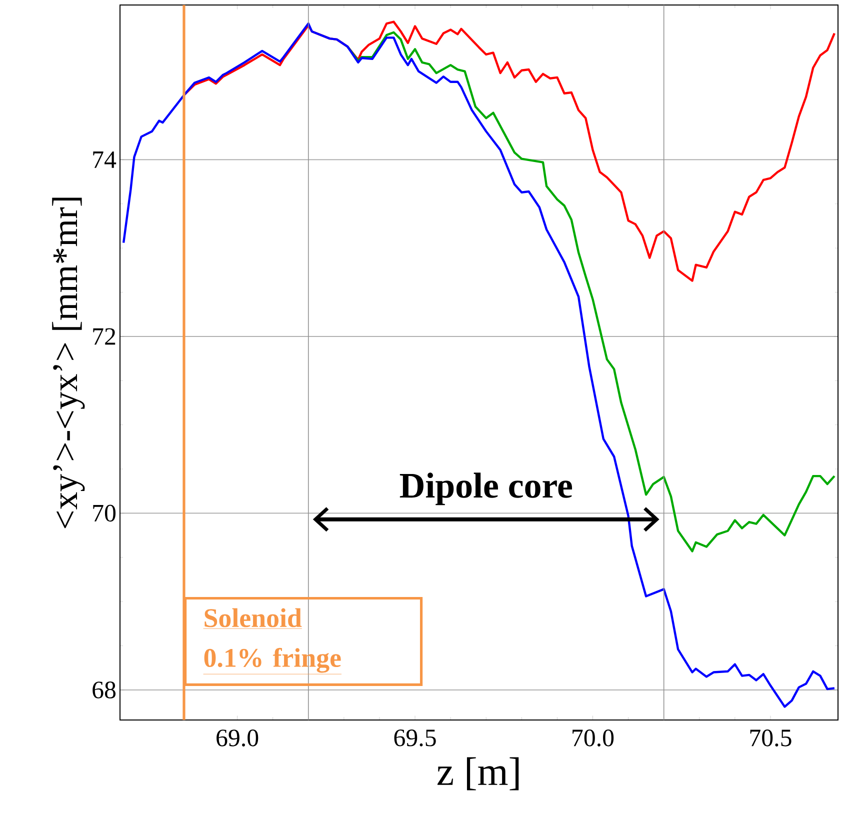  Describe the element at coordinates (415, 738) in the screenshot. I see `x-tick-label: 69.5` at that location.